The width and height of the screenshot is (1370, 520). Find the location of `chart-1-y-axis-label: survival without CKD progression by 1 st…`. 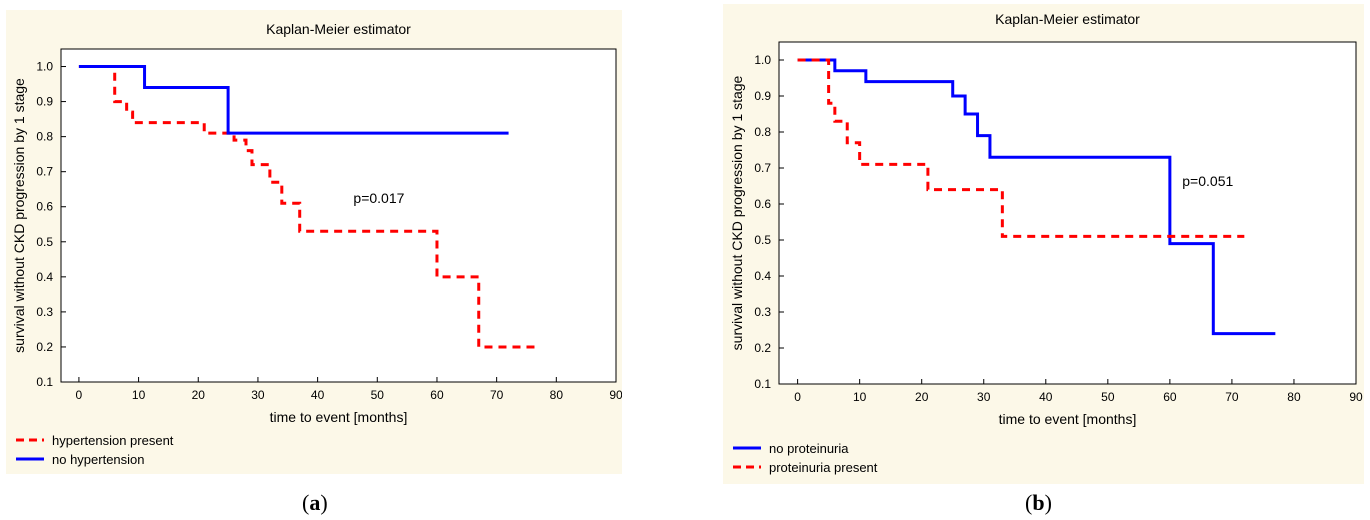

chart-1-y-axis-label: survival without CKD progression by 1 st… is located at coordinates (737, 212).